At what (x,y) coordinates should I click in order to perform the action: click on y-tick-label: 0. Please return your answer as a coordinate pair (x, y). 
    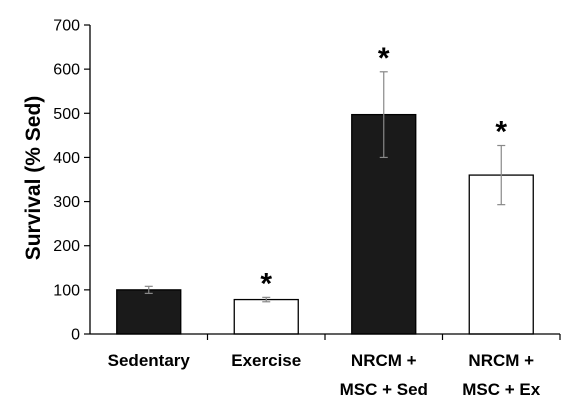
    Looking at the image, I should click on (75, 335).